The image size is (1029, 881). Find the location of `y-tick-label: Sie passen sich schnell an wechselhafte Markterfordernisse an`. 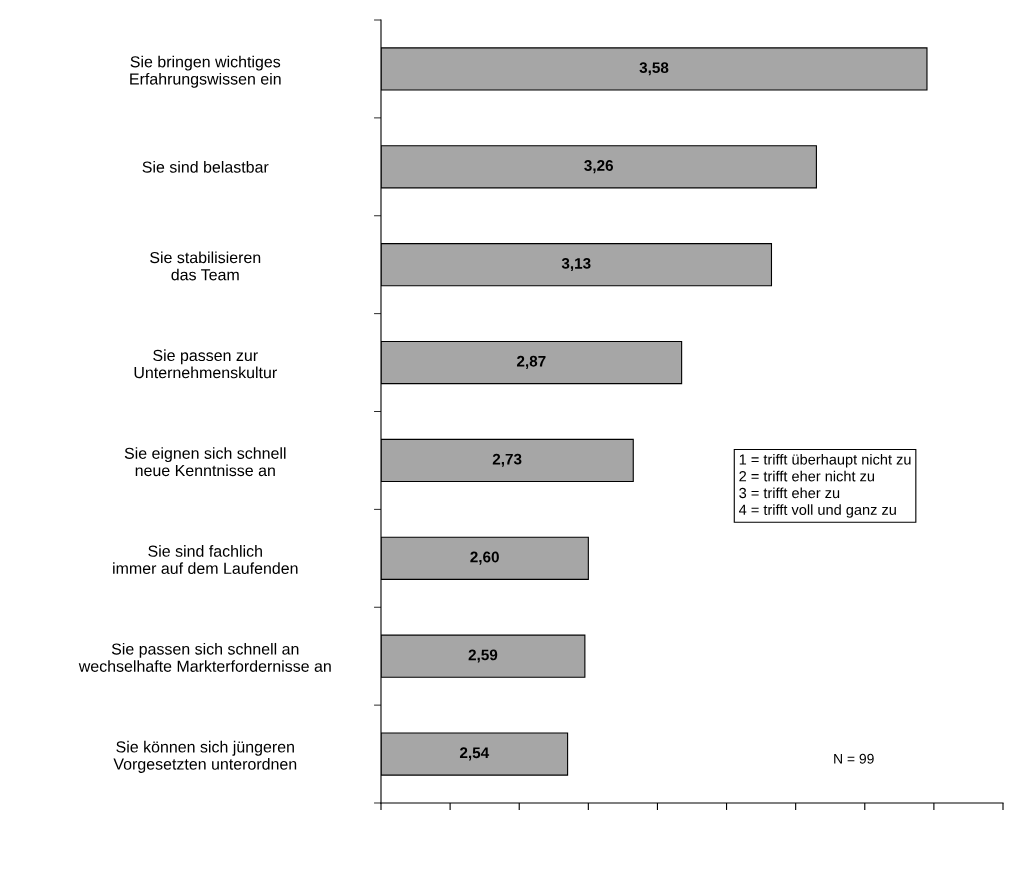

y-tick-label: Sie passen sich schnell an wechselhafte Markterfordernisse an is located at coordinates (204, 657).